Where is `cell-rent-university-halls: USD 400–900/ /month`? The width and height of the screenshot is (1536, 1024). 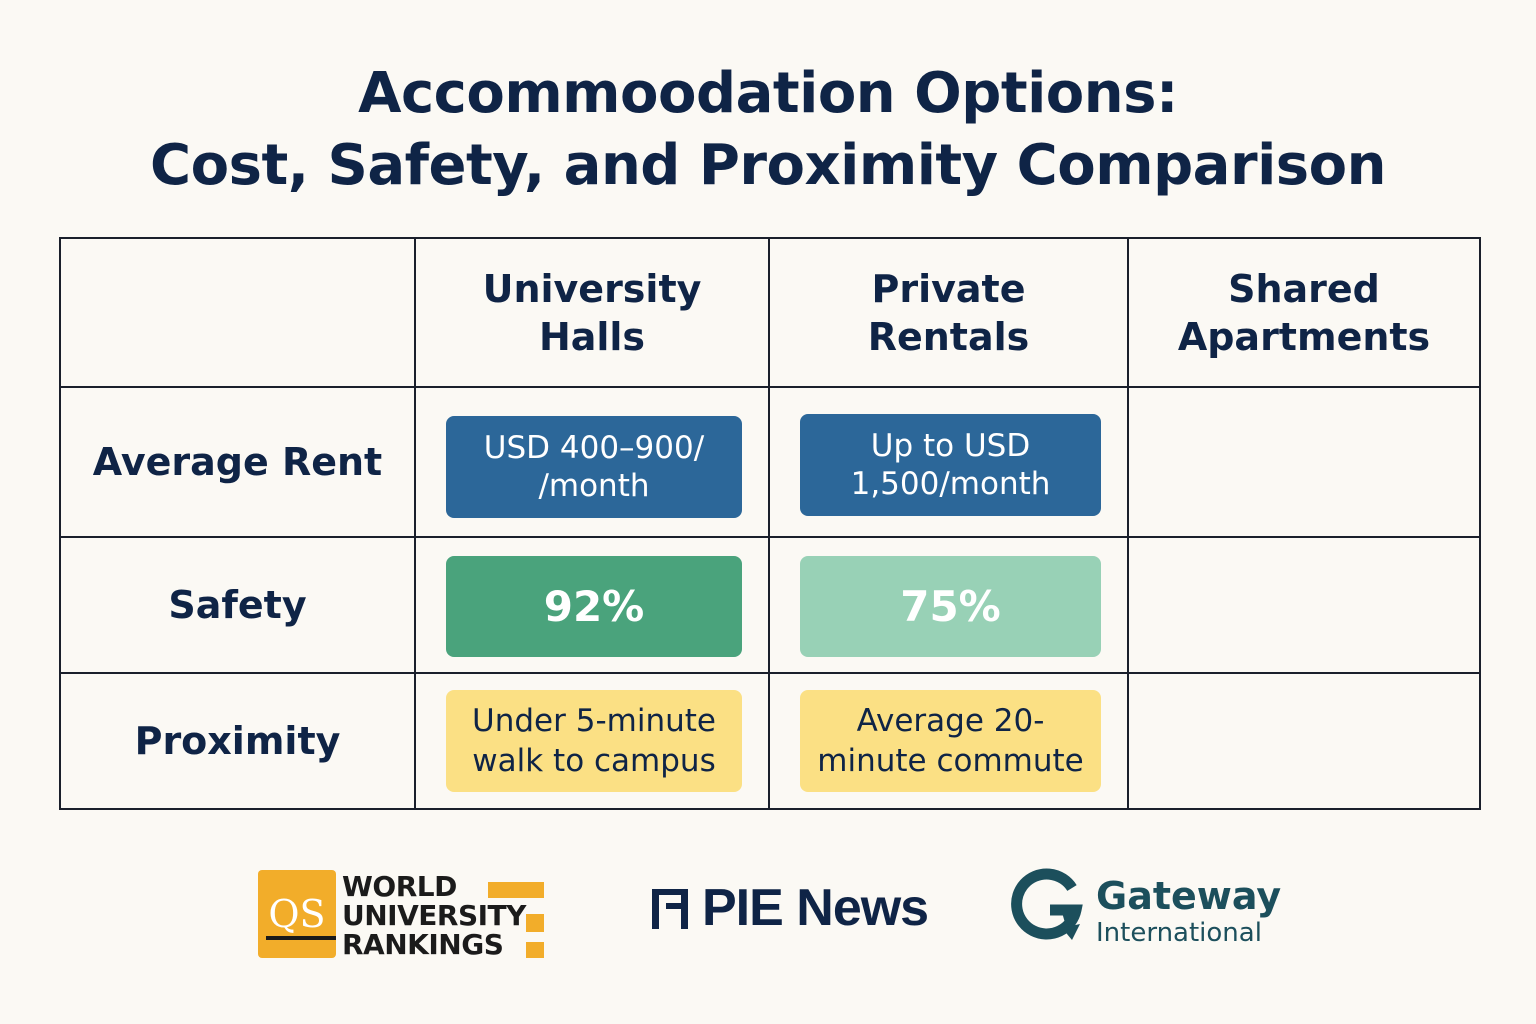 cell-rent-university-halls: USD 400–900/ /month is located at coordinates (592, 462).